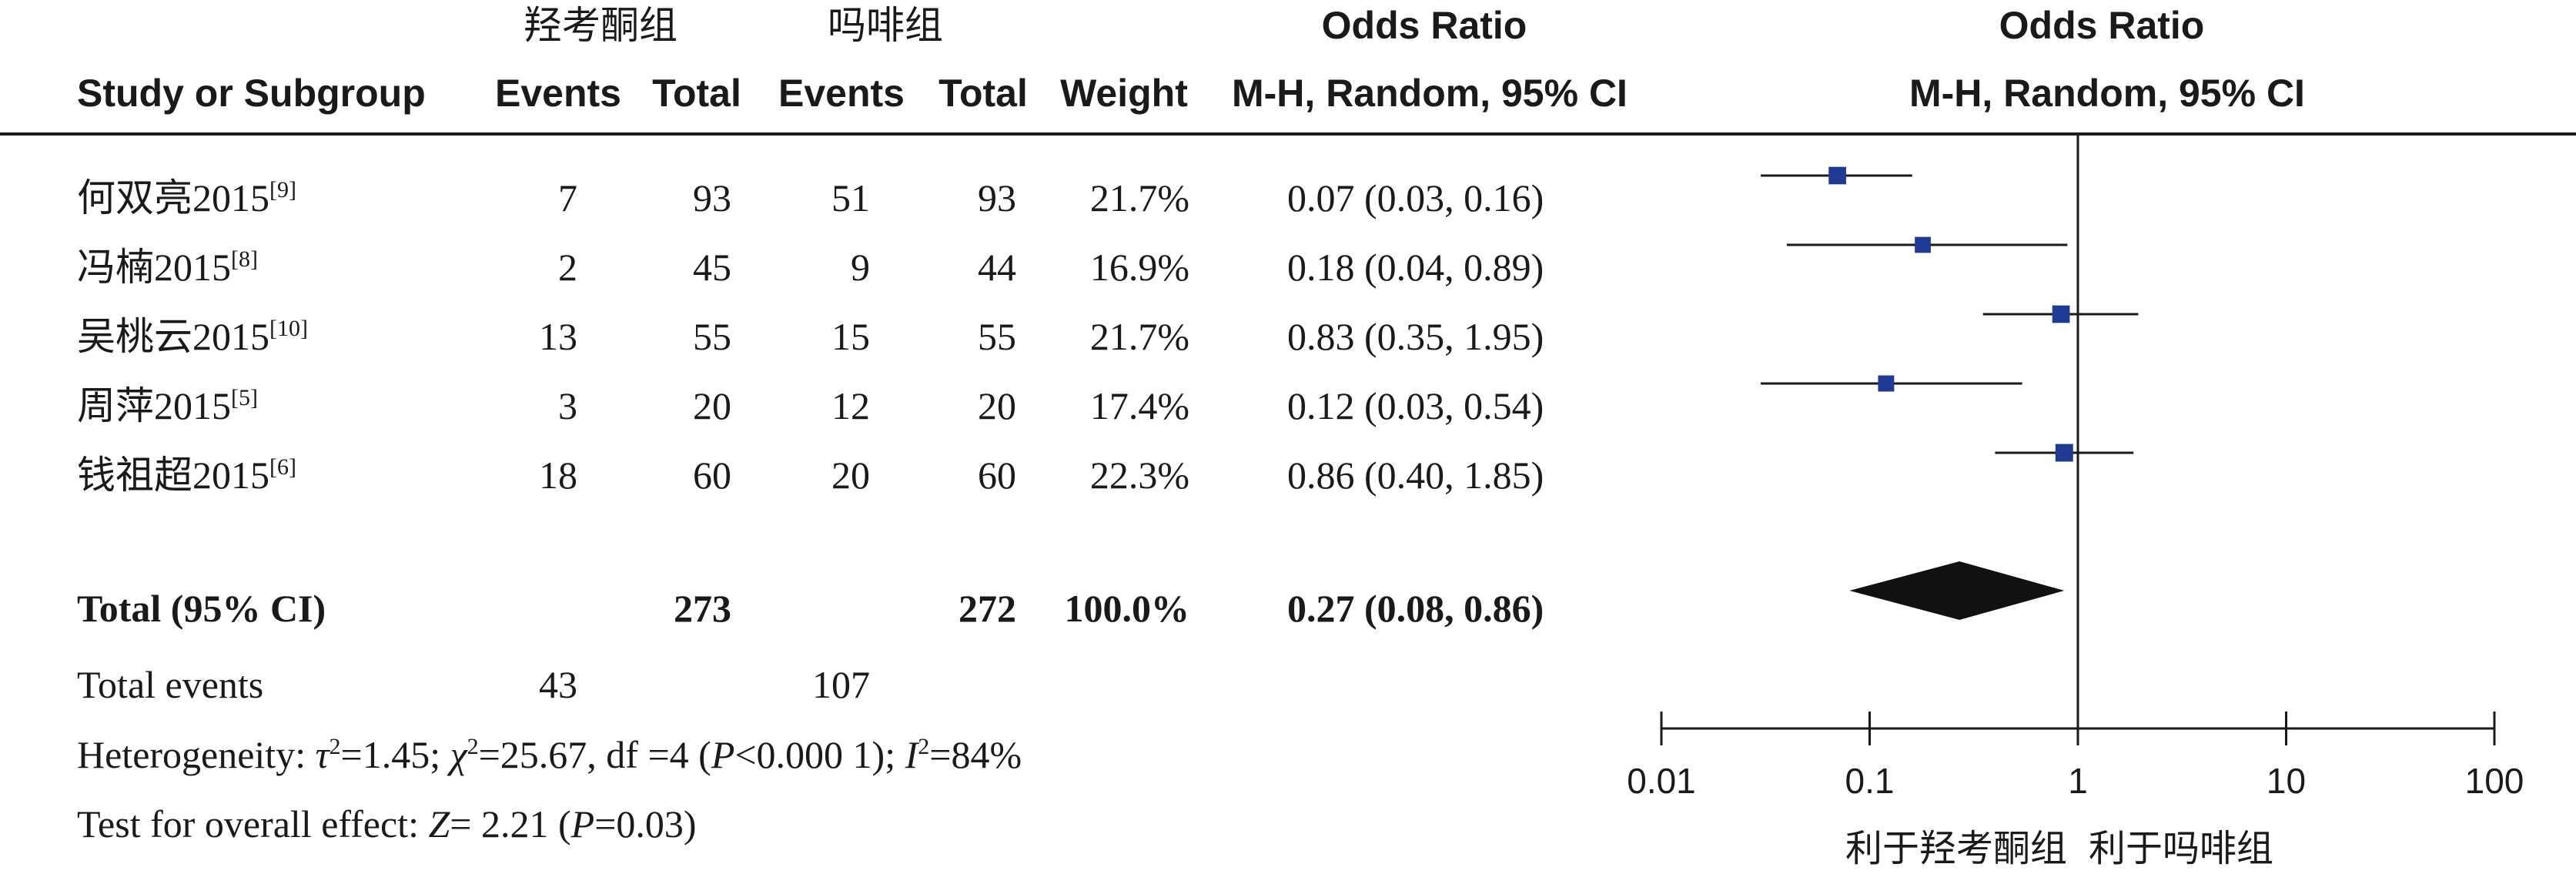 The width and height of the screenshot is (2576, 874). Describe the element at coordinates (439, 824) in the screenshot. I see `z-symbol: Z` at that location.